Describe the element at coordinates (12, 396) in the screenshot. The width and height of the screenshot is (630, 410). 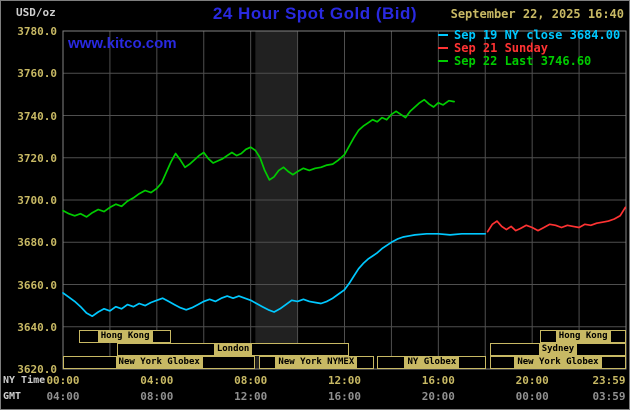
I see `gmt-axis-label: GMT` at that location.